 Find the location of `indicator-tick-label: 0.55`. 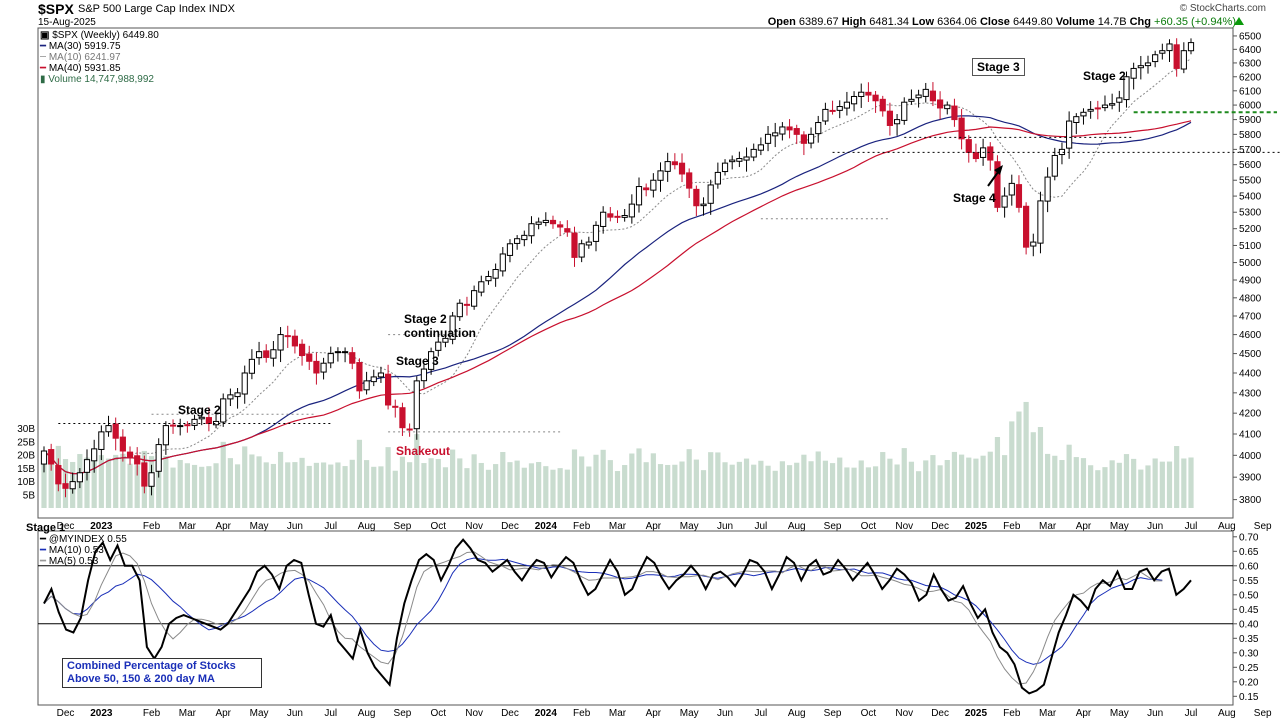

indicator-tick-label: 0.55 is located at coordinates (1249, 581).